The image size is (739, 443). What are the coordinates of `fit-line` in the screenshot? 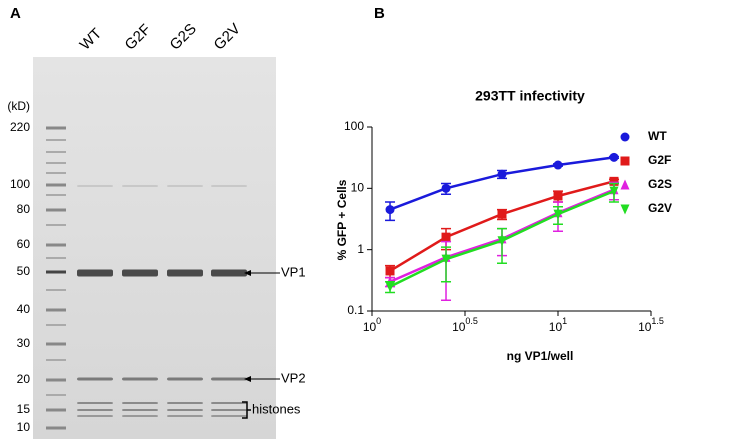 It's located at (502, 183).